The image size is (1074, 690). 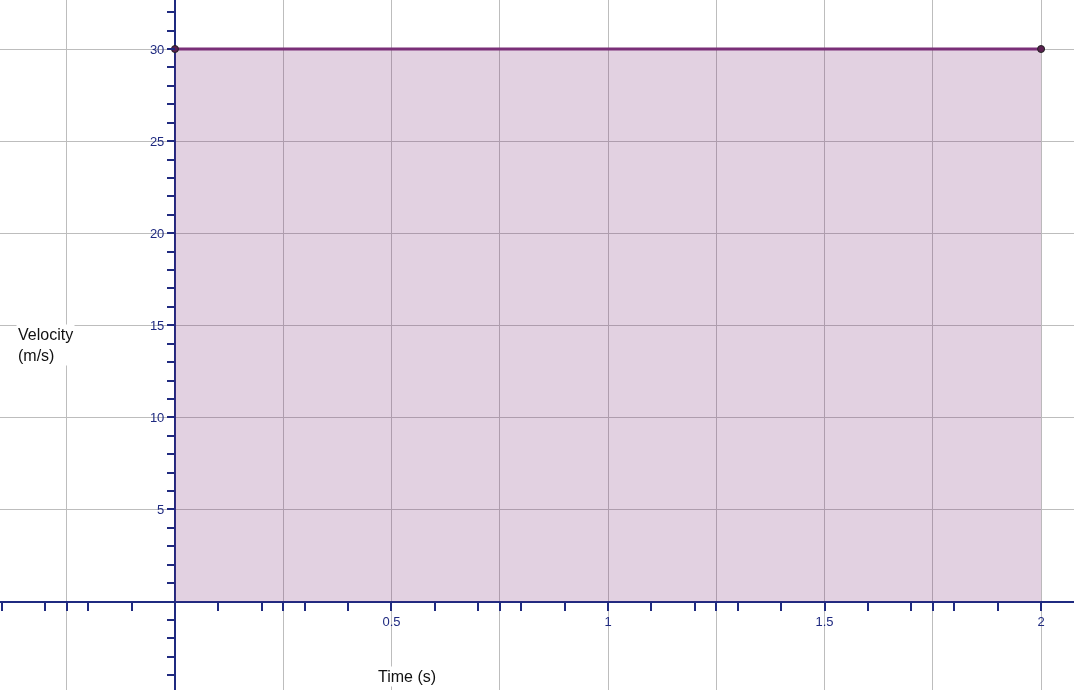 I want to click on y-tick-label: 15, so click(x=157, y=325).